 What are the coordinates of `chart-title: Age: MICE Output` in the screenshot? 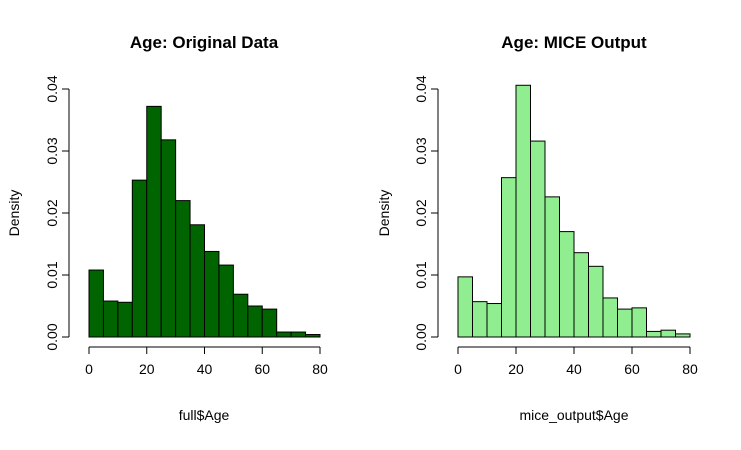 It's located at (574, 42).